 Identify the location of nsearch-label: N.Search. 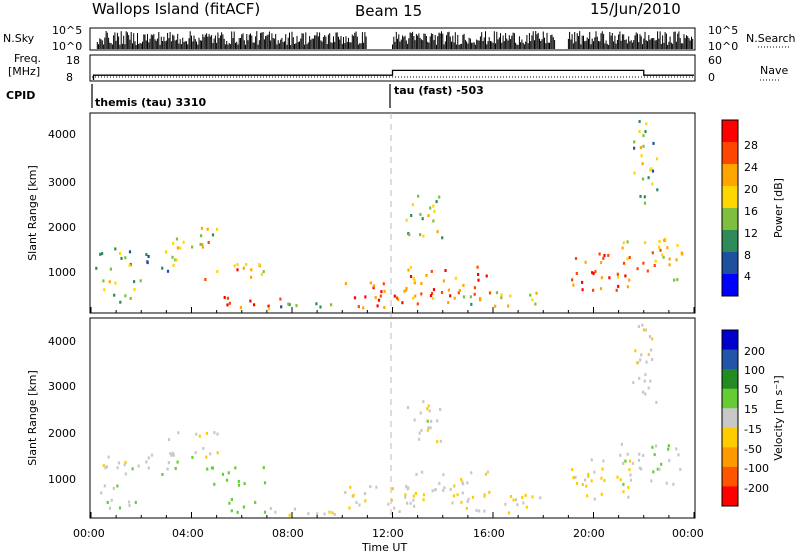
(771, 38).